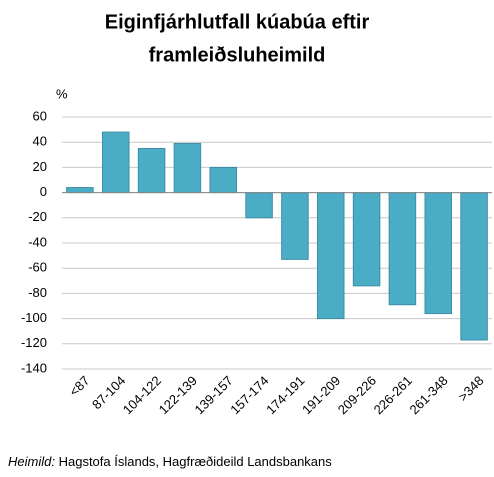  What do you see at coordinates (470, 388) in the screenshot?
I see `x-tick-label: >348` at bounding box center [470, 388].